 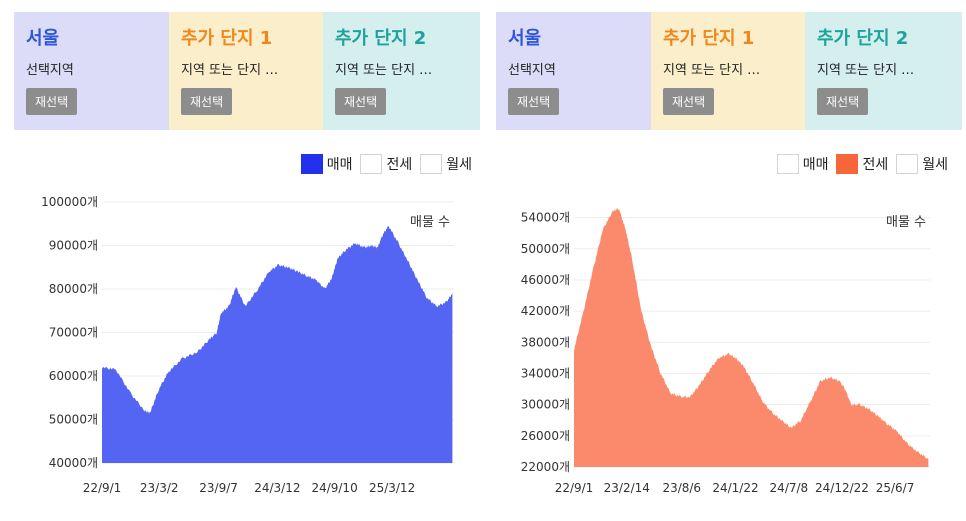 What do you see at coordinates (842, 488) in the screenshot?
I see `x-tick-label: 24/12/22` at bounding box center [842, 488].